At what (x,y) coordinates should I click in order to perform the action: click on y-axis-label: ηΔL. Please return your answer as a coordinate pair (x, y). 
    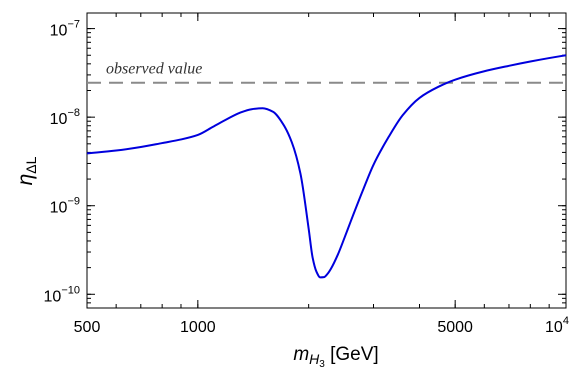
    Looking at the image, I should click on (26, 170).